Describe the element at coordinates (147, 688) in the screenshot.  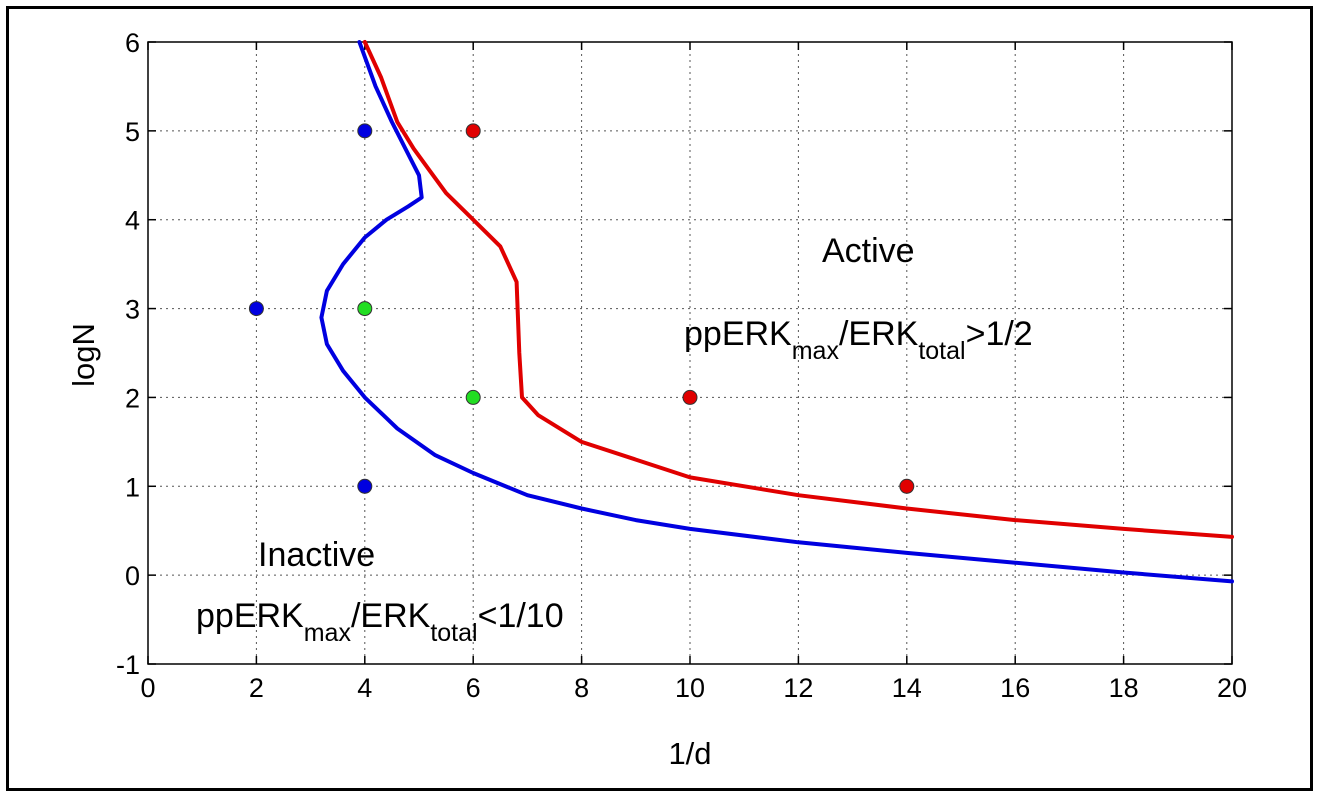
I see `x-tick-label: 0` at that location.